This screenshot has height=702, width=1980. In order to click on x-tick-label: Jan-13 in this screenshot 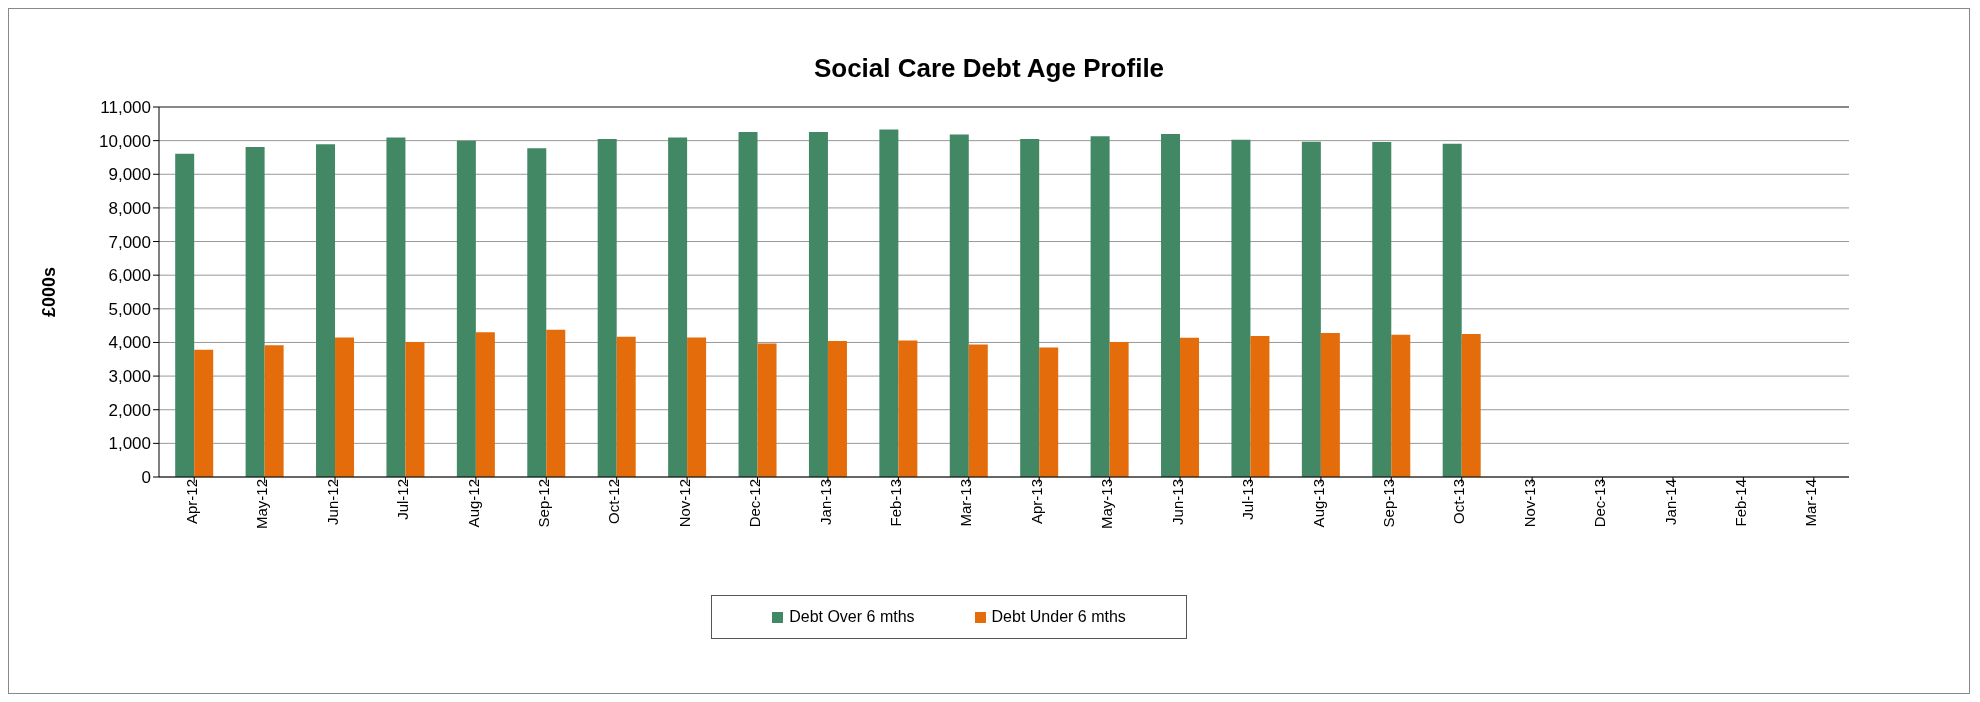, I will do `click(825, 502)`.